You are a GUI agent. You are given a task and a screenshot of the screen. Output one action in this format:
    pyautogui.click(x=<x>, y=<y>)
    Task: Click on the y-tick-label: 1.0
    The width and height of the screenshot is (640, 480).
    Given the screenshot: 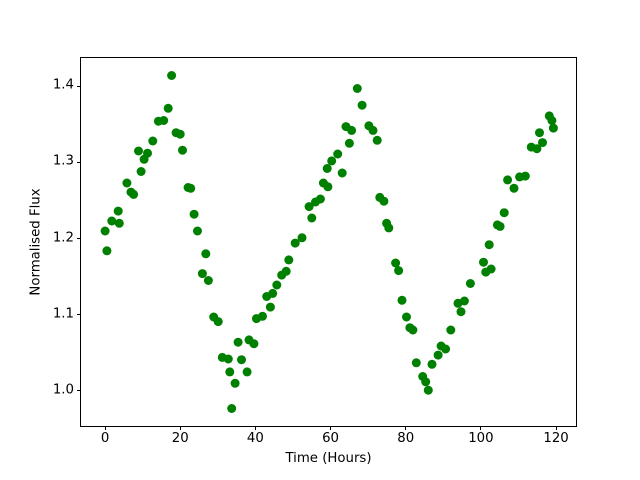 What is the action you would take?
    pyautogui.click(x=63, y=390)
    